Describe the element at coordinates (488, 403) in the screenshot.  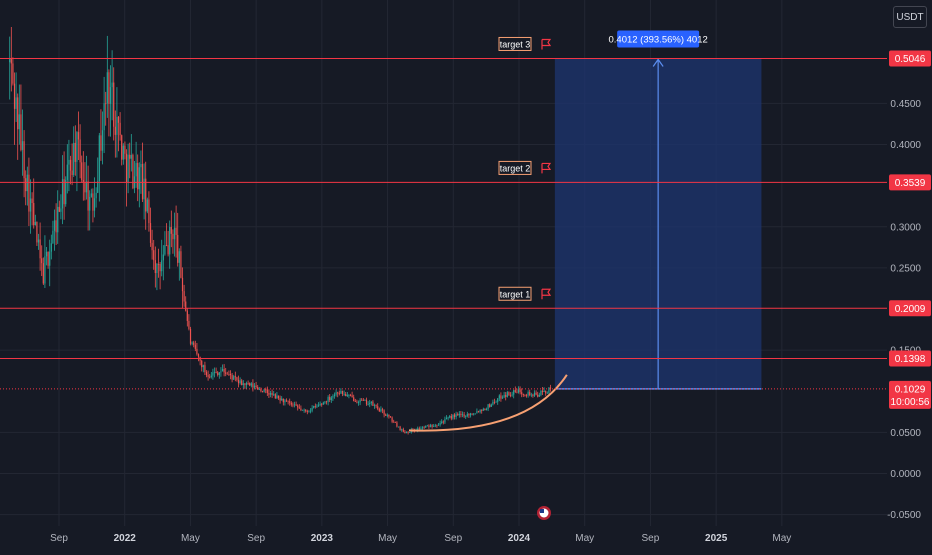
I see `rounded-bottom-curve` at that location.